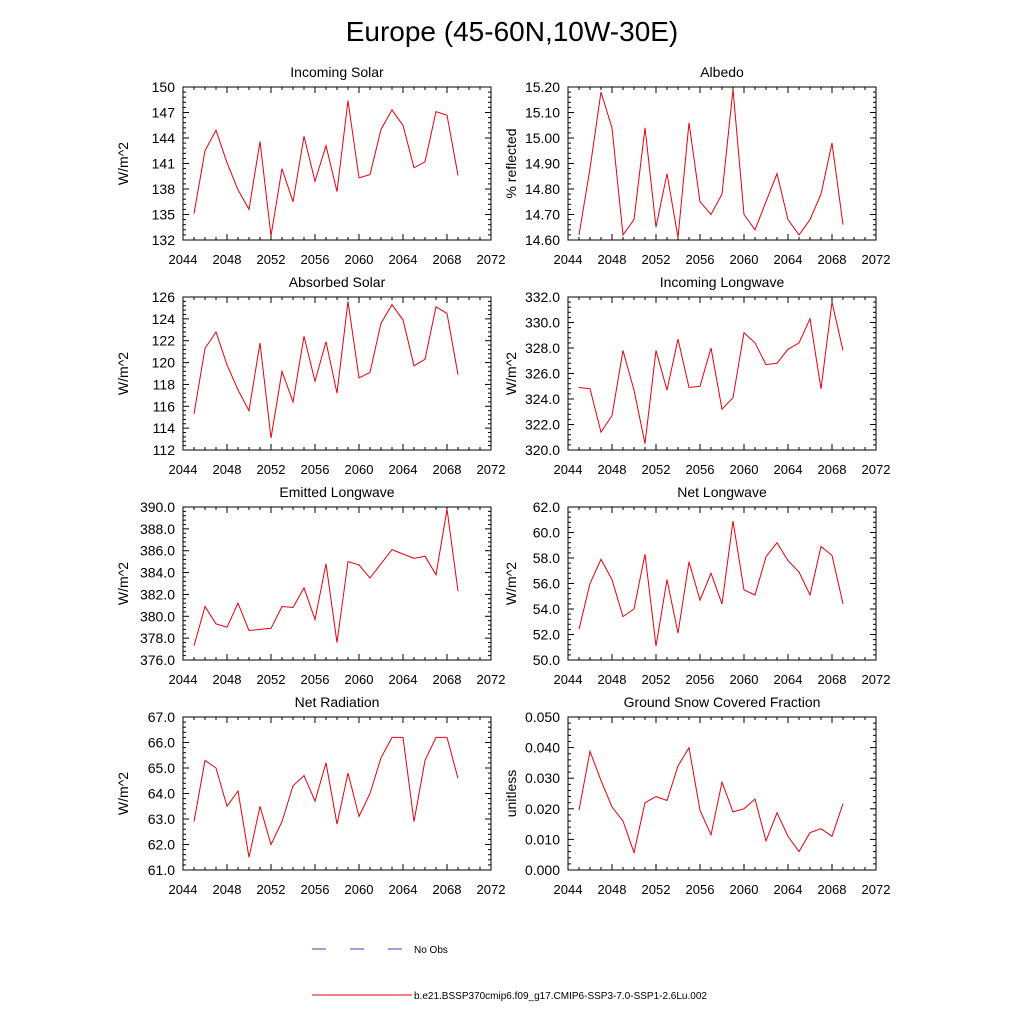 This screenshot has width=1024, height=1024. What do you see at coordinates (164, 215) in the screenshot?
I see `y-tick-label: 135` at bounding box center [164, 215].